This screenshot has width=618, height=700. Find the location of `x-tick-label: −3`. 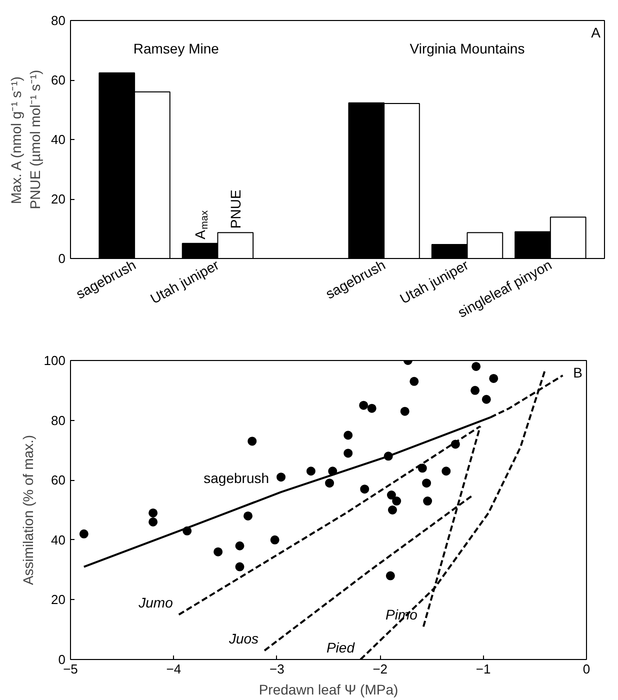

x-tick-label: −3 is located at coordinates (276, 669).